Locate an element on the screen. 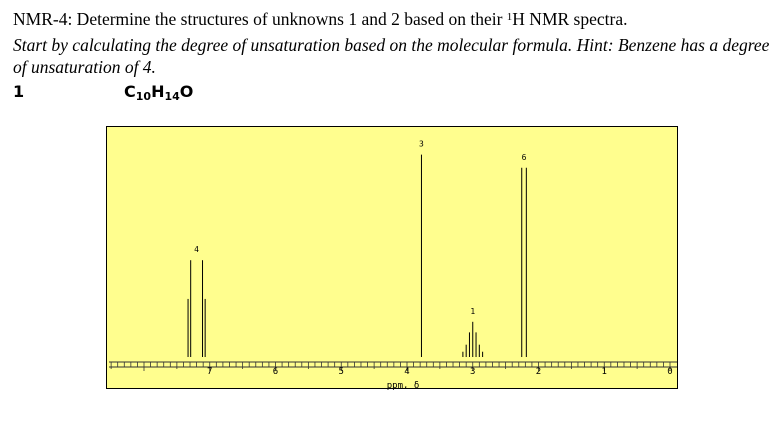 The image size is (784, 436). title-text-end: H NMR spectra. is located at coordinates (570, 19).